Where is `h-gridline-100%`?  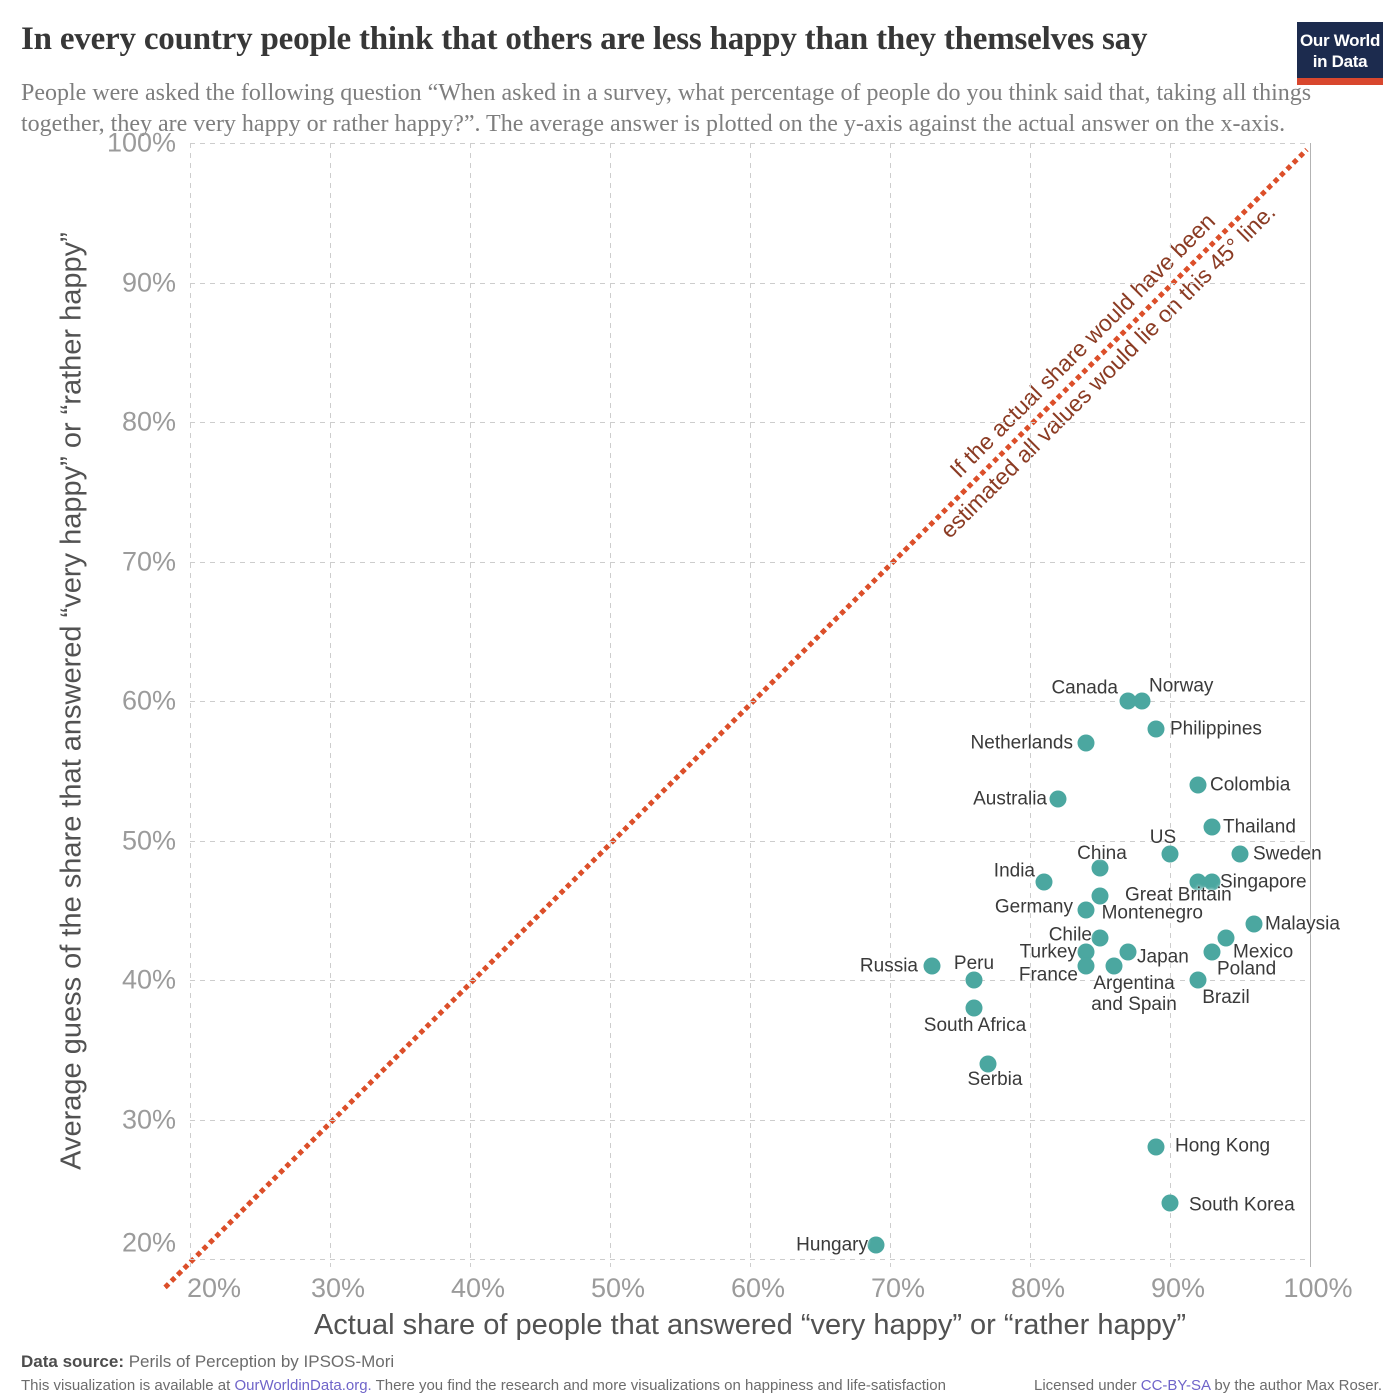
h-gridline-100% is located at coordinates (750, 143).